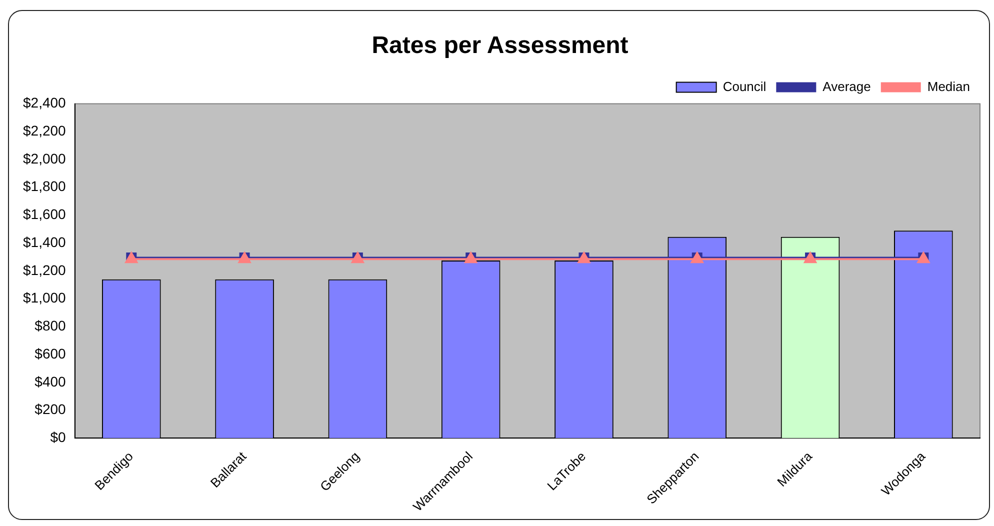 Image resolution: width=994 pixels, height=526 pixels. Describe the element at coordinates (44, 242) in the screenshot. I see `y-tick-label: $1,400` at that location.